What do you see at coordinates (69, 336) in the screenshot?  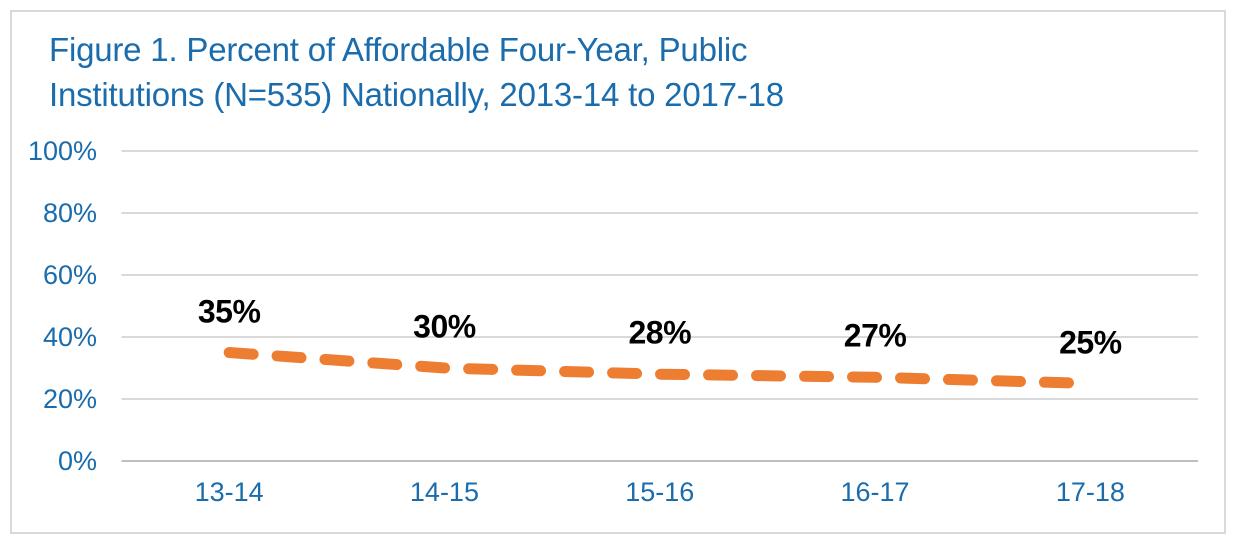 I see `y-tick-label: 40%` at bounding box center [69, 336].